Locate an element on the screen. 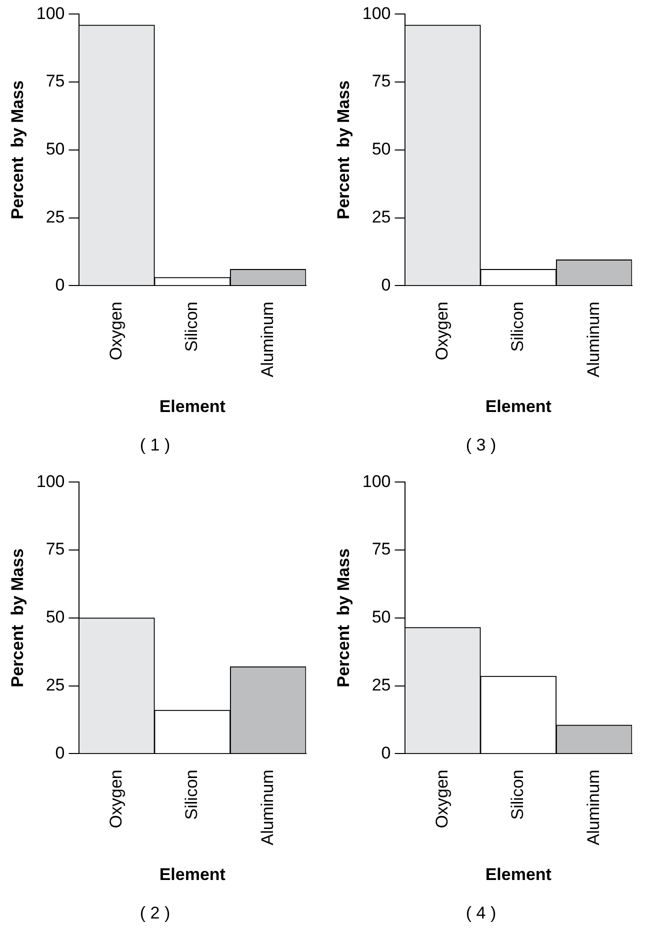 The height and width of the screenshot is (936, 652). text: ( 2 ) is located at coordinates (155, 912).